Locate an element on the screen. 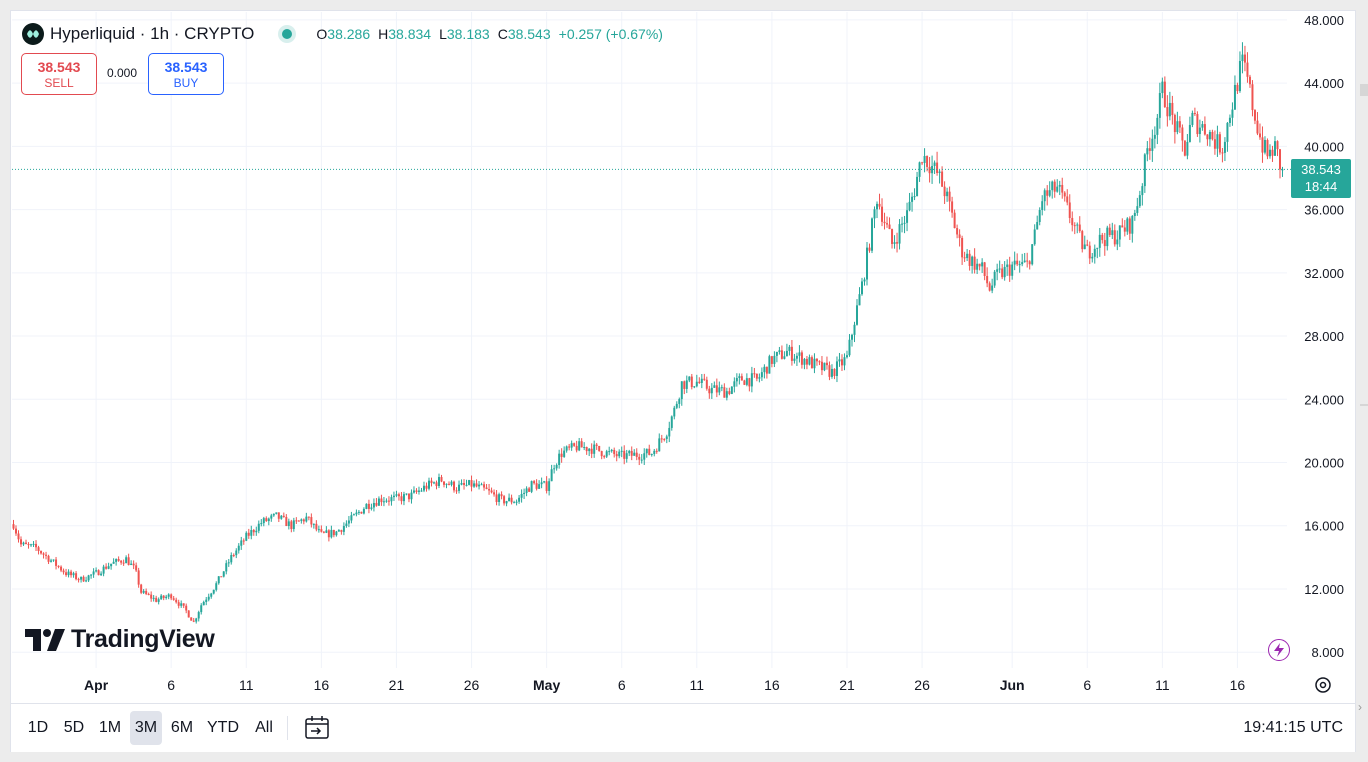 This screenshot has width=1368, height=762. high-label: H is located at coordinates (383, 34).